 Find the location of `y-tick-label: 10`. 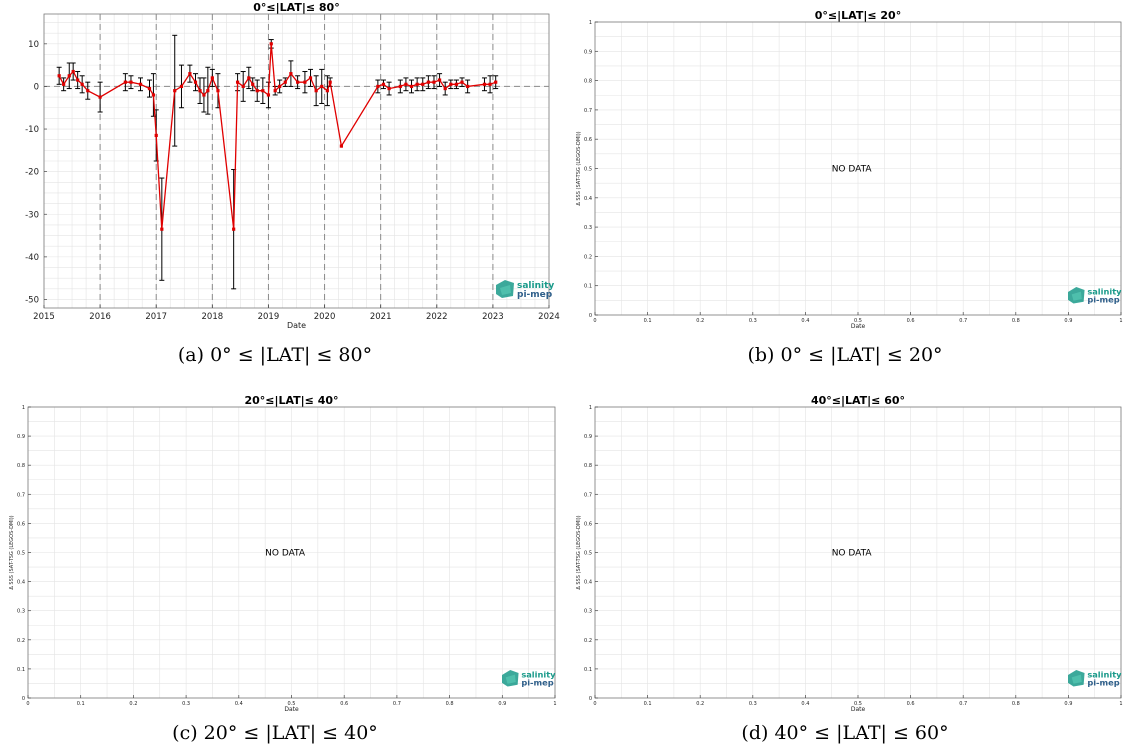

y-tick-label: 10 is located at coordinates (33, 45).